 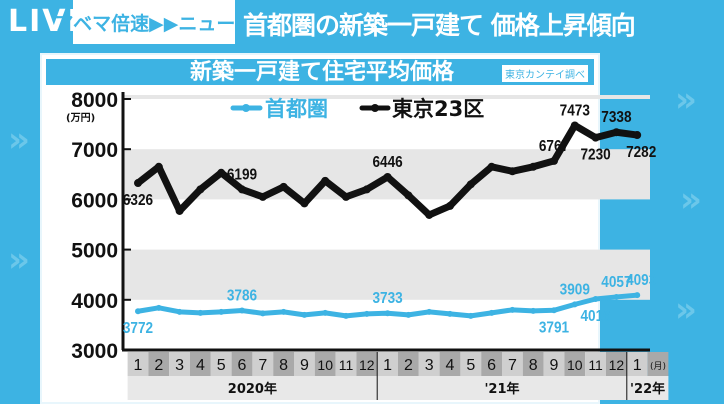 I want to click on x-tick-label: 11, so click(x=346, y=365).